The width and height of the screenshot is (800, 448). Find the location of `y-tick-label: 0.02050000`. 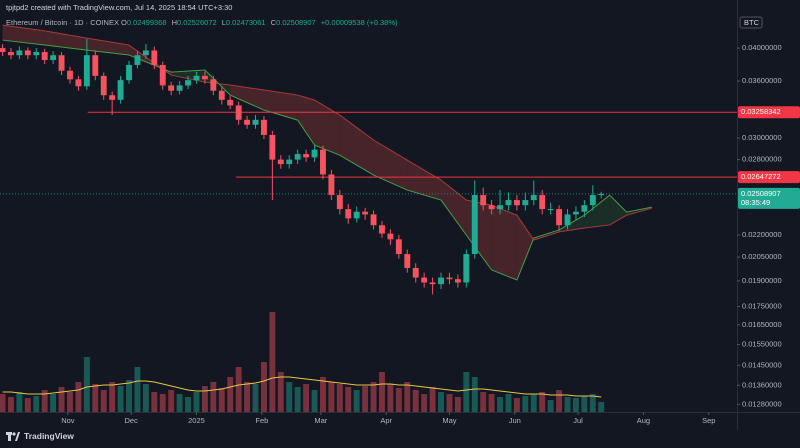

y-tick-label: 0.02050000 is located at coordinates (762, 256).